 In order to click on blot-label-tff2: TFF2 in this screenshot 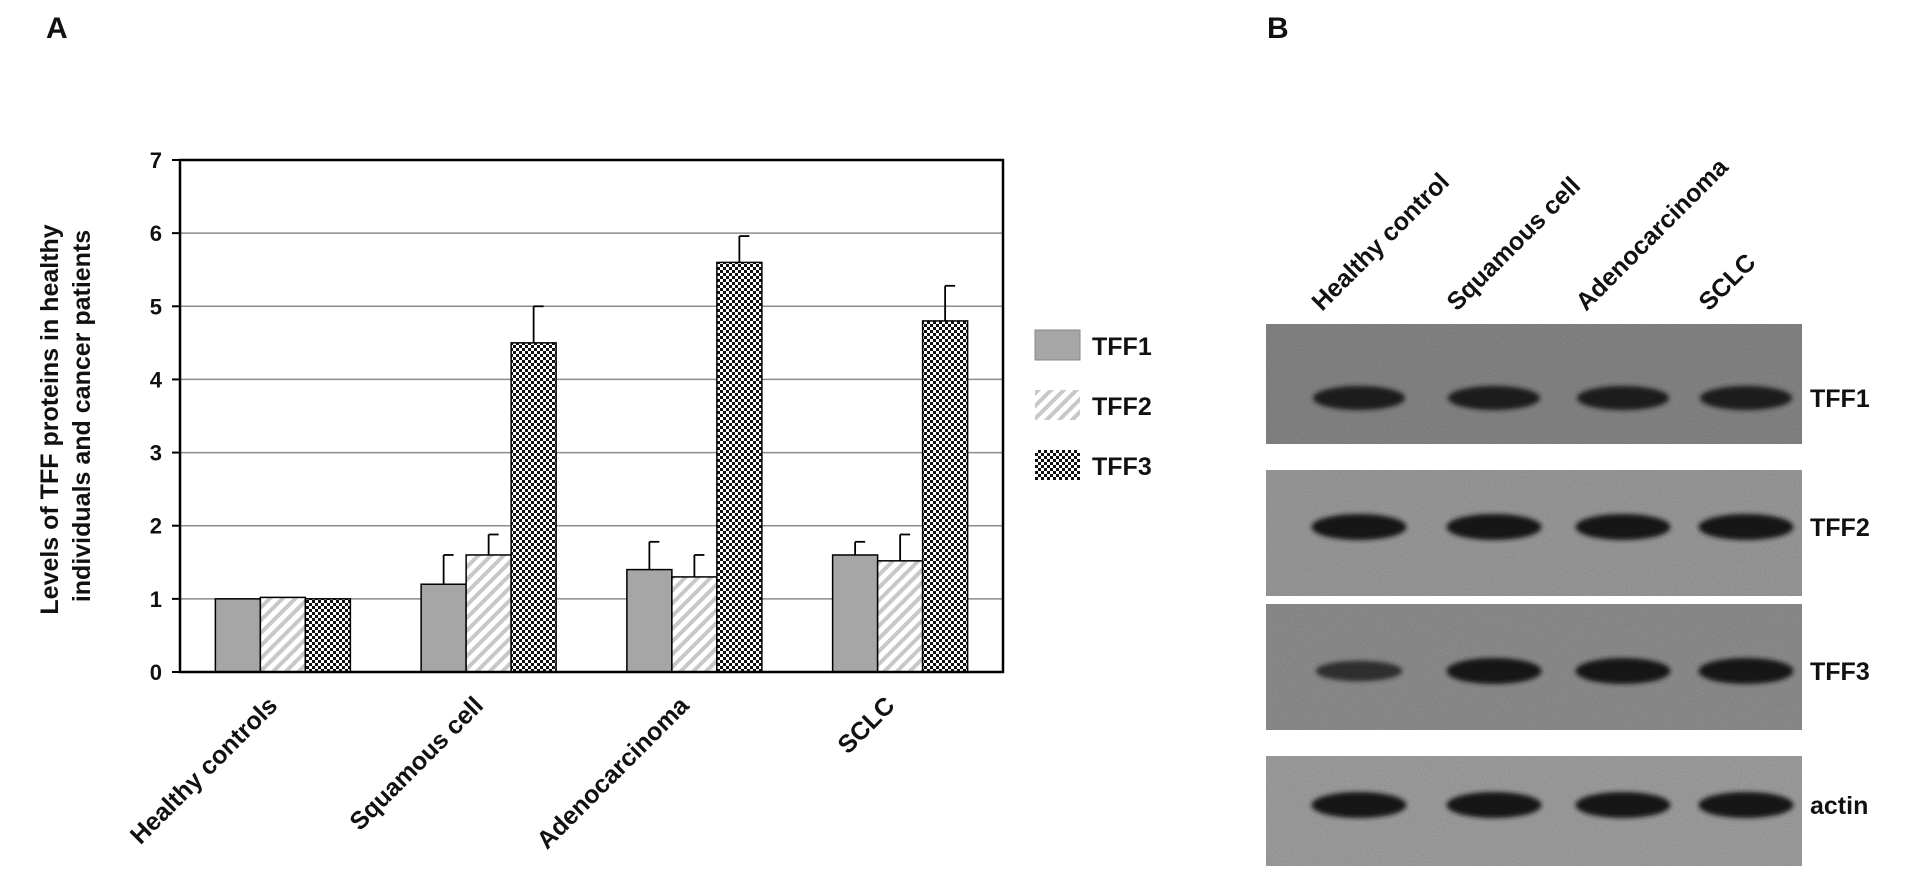, I will do `click(1840, 528)`.